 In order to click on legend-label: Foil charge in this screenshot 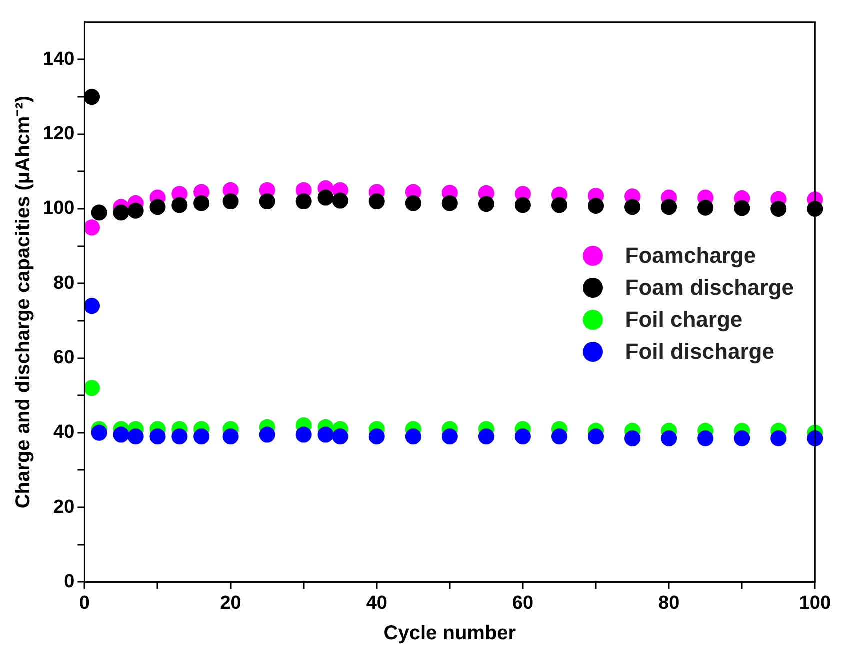, I will do `click(684, 320)`.